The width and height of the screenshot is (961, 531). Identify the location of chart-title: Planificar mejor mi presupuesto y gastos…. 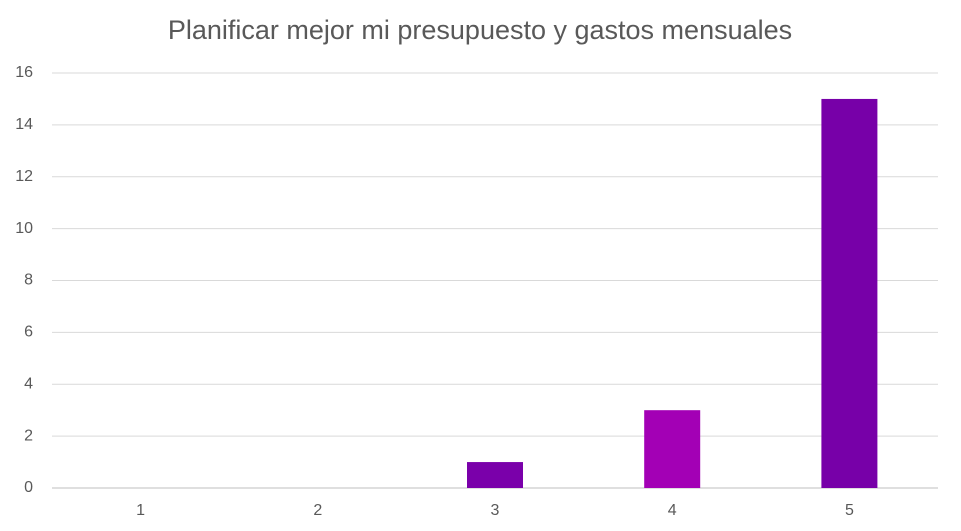
(480, 30).